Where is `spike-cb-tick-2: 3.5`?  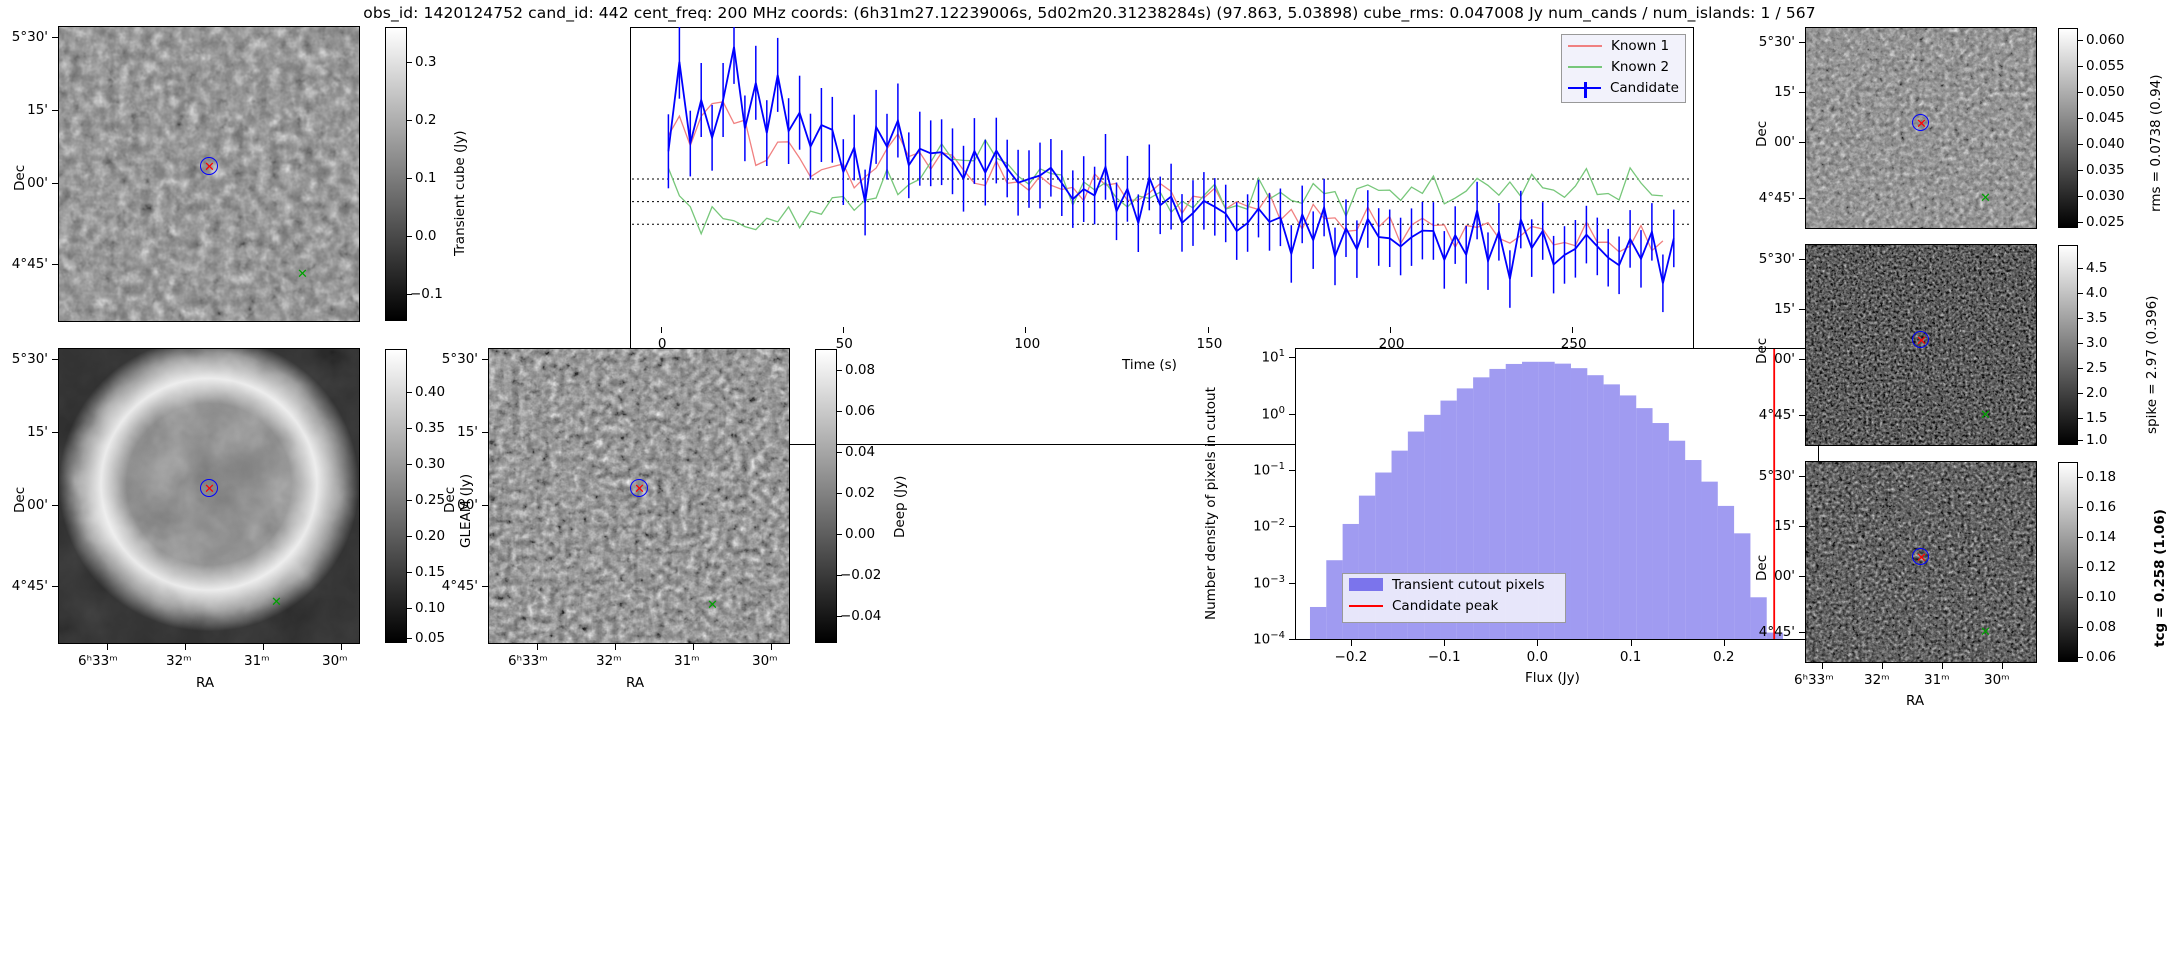
spike-cb-tick-2: 3.5 is located at coordinates (2097, 318).